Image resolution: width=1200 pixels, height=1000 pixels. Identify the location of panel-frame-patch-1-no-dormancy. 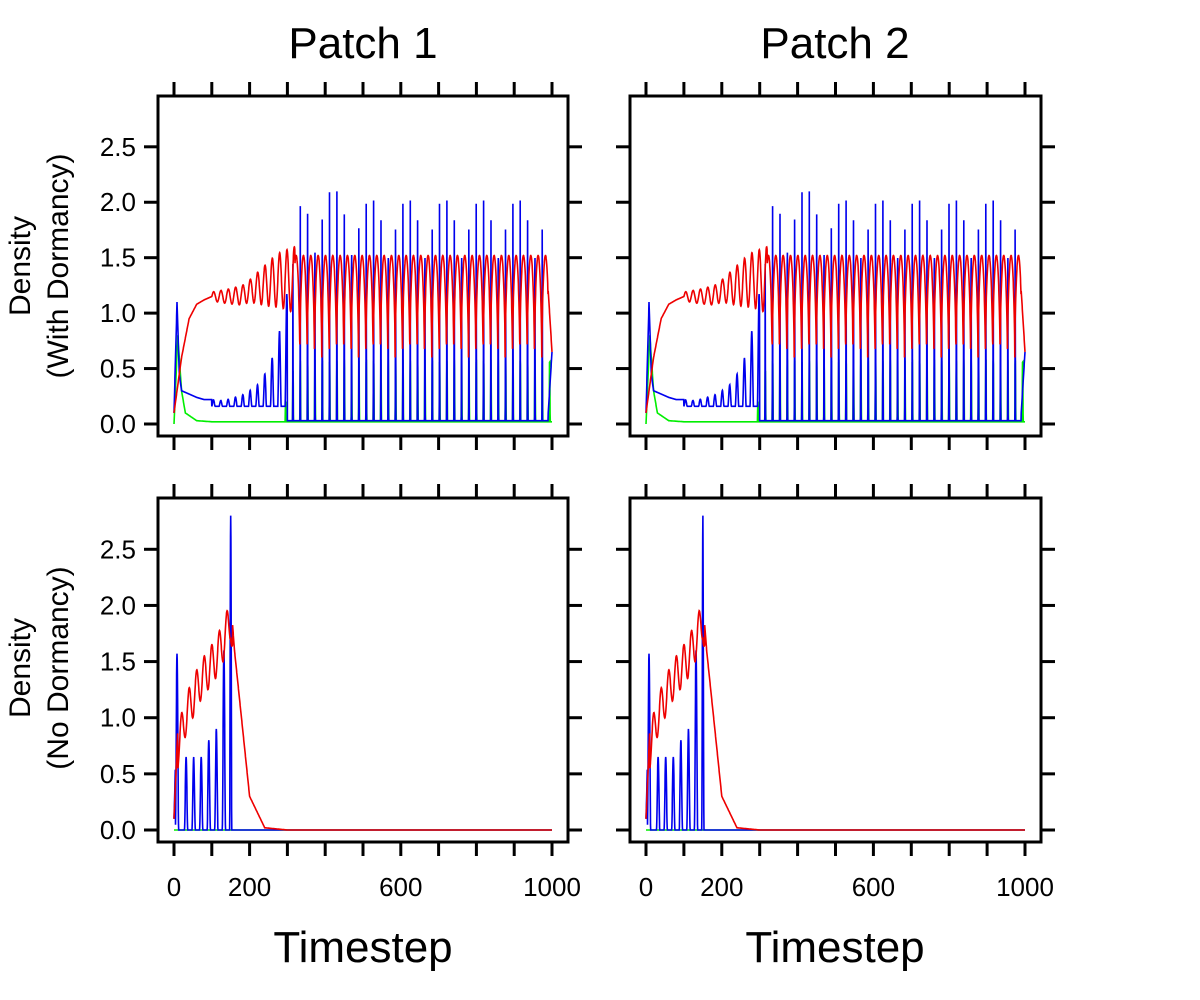
(363, 670).